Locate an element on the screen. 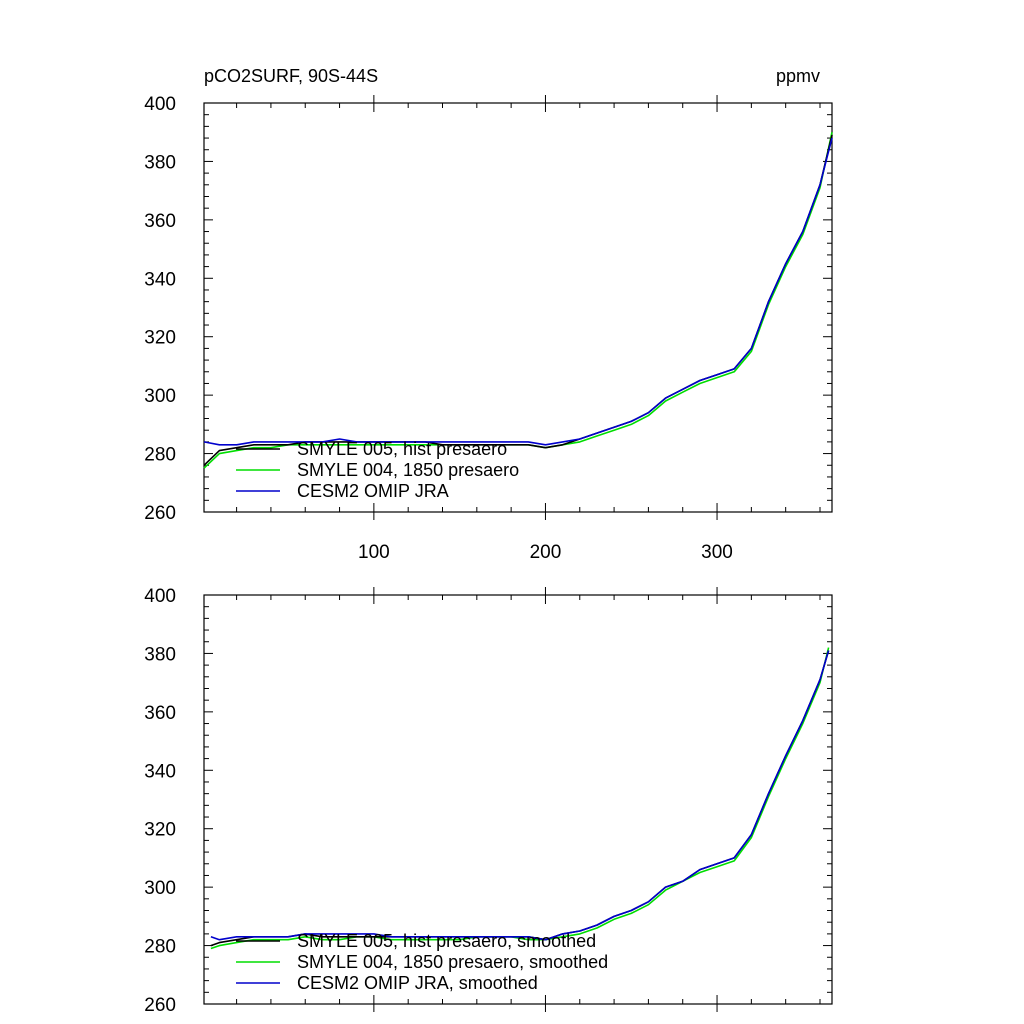 The width and height of the screenshot is (1024, 1024). chart-title: pCO2SURF, 90S-44S is located at coordinates (291, 76).